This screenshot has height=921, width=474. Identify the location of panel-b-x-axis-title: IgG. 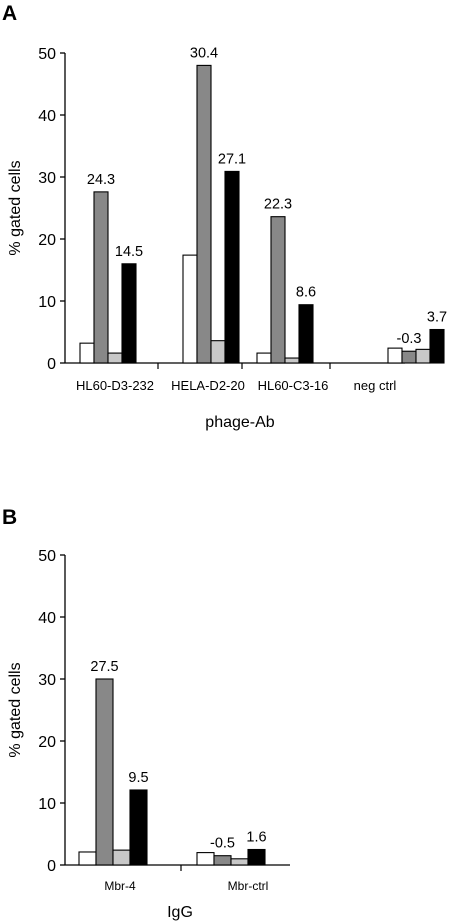
(180, 912).